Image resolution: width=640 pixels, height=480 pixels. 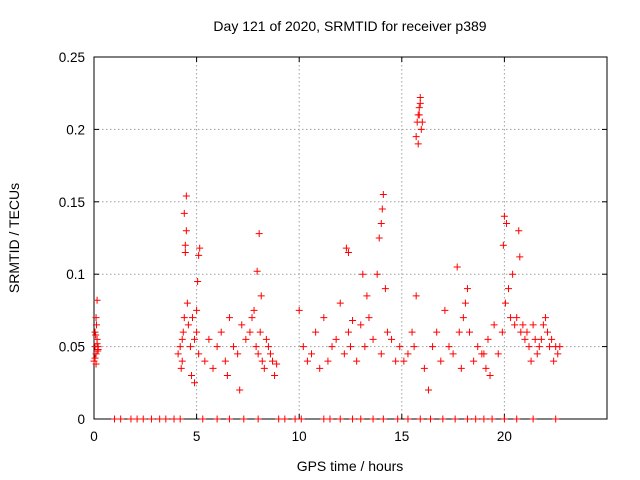 I want to click on y-axis-label: SRMTID / TECUs, so click(x=14, y=238).